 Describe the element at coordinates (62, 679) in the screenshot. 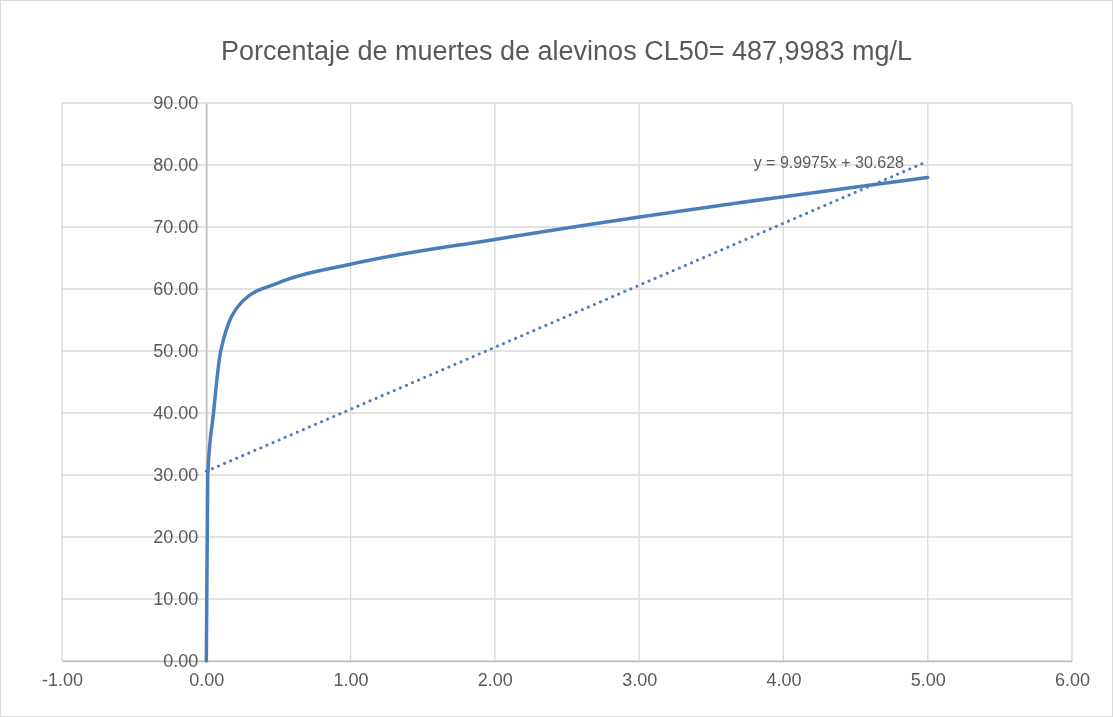

I see `x-tick-label: -1.00` at that location.